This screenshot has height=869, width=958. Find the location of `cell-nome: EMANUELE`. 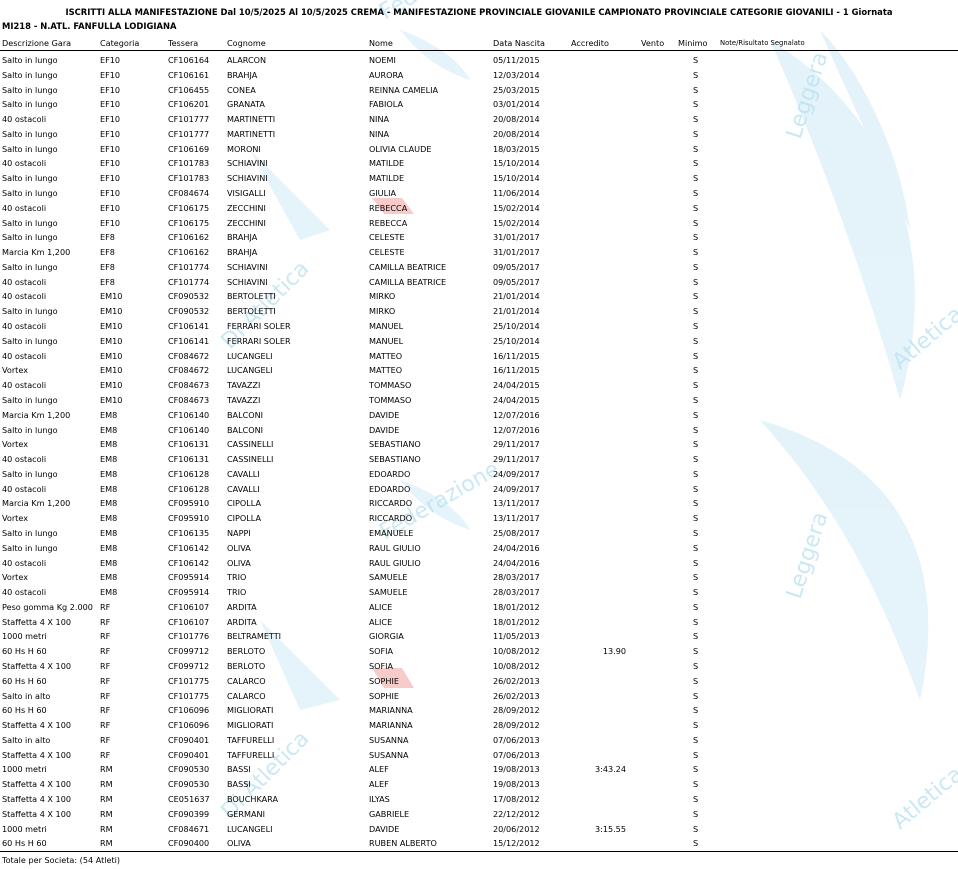

cell-nome: EMANUELE is located at coordinates (391, 532).